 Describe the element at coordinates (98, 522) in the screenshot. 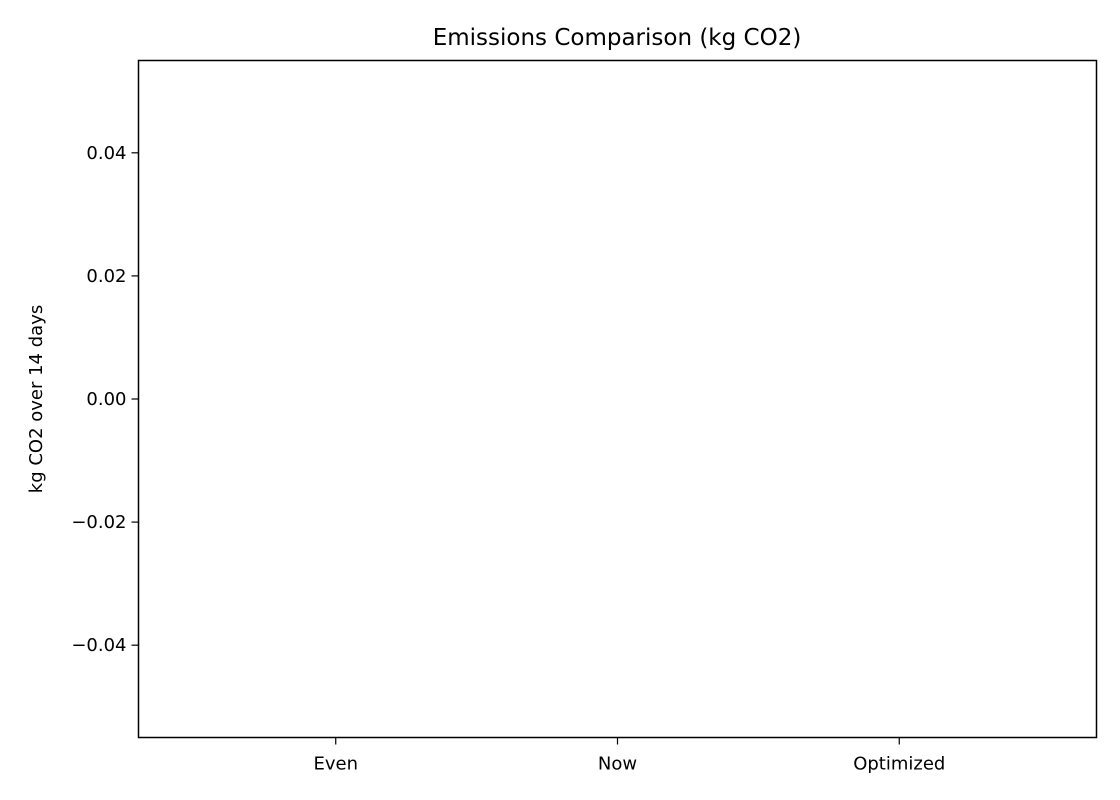

I see `y-tick-label: −0.02` at that location.